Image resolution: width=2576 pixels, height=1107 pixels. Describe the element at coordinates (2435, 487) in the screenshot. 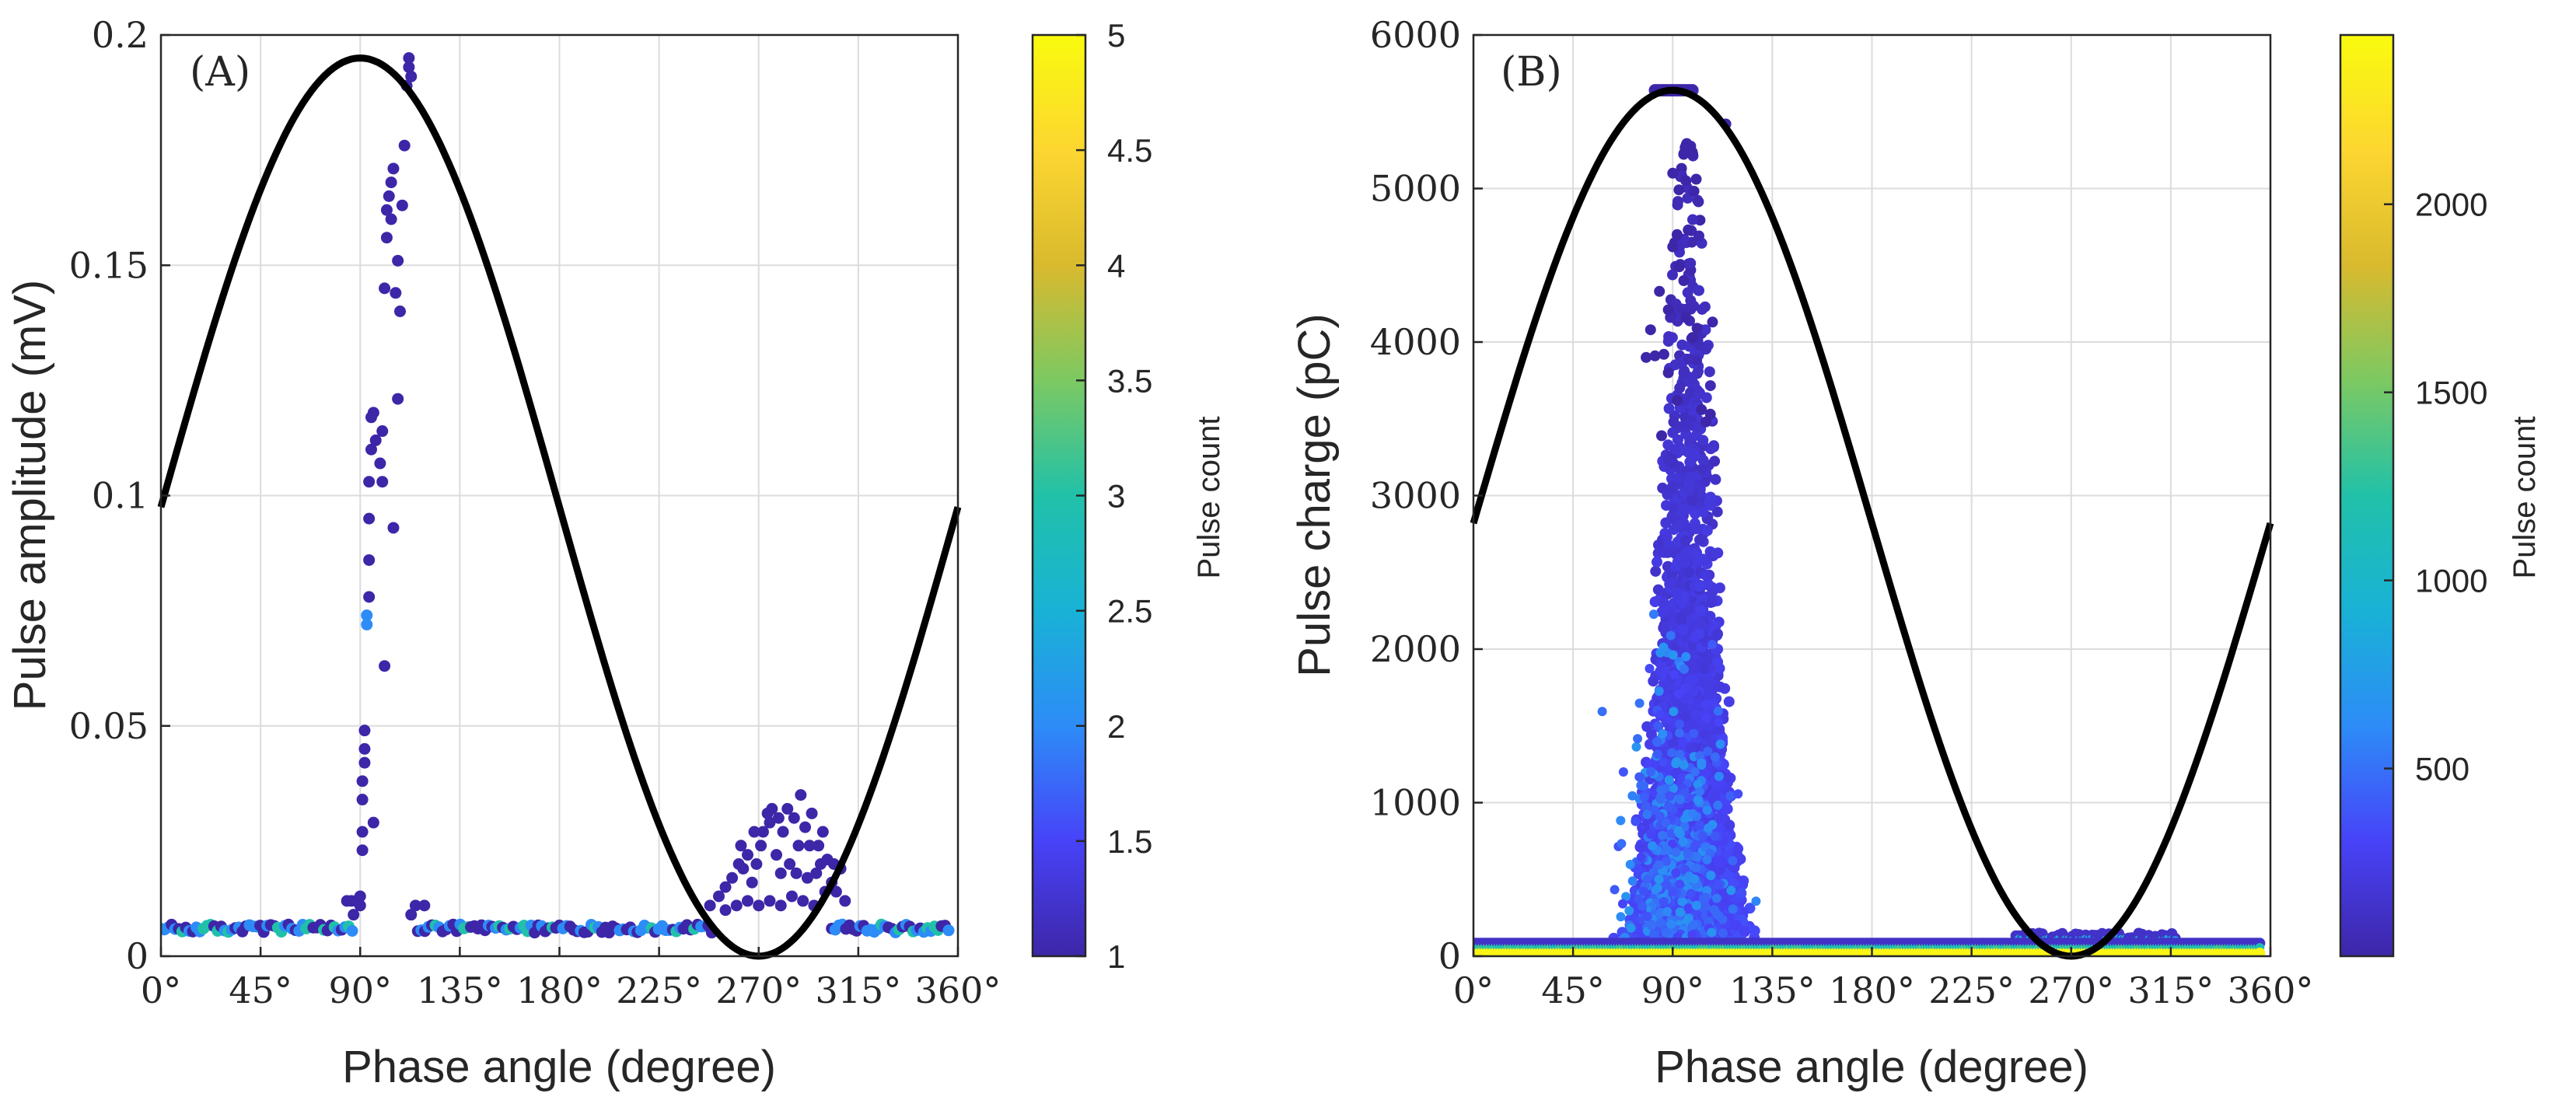

I see `colorbar-ticks-b: 500 1000 1500 2000` at that location.